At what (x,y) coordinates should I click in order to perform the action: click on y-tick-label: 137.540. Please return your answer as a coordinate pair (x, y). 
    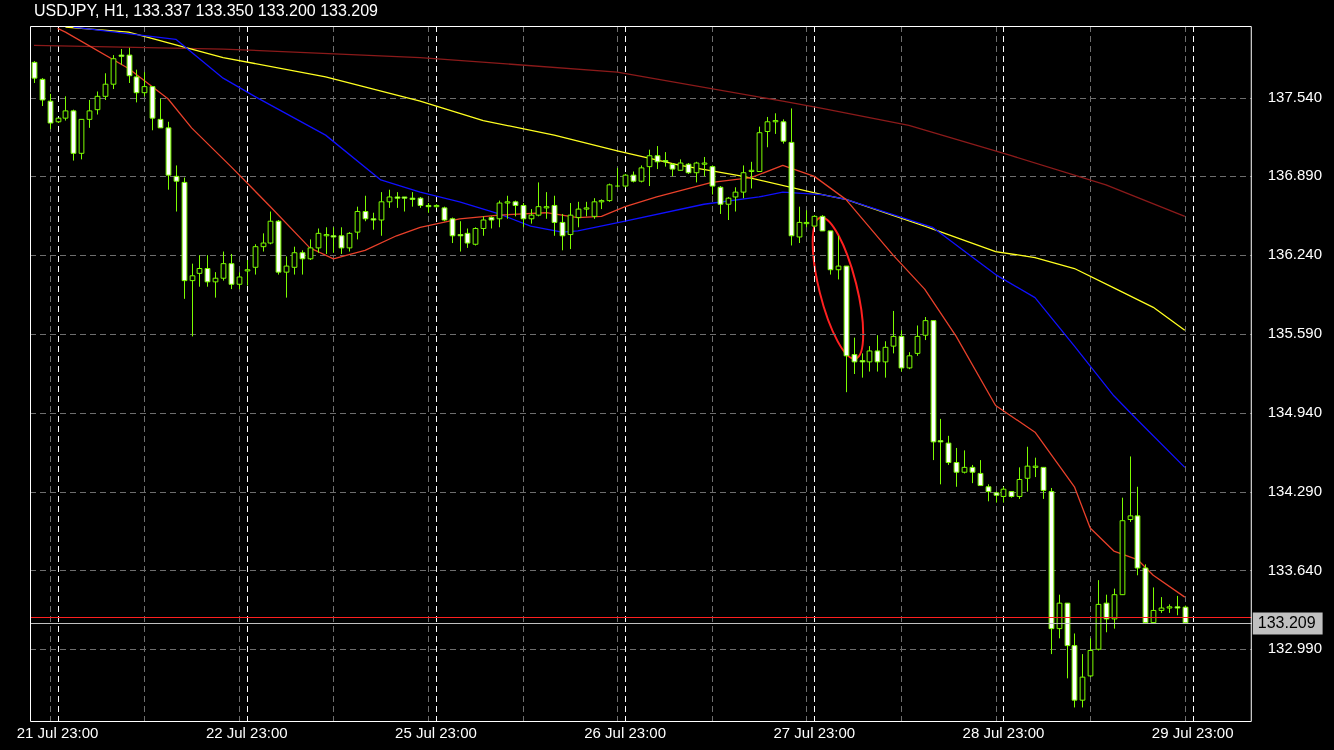
    Looking at the image, I should click on (1295, 96).